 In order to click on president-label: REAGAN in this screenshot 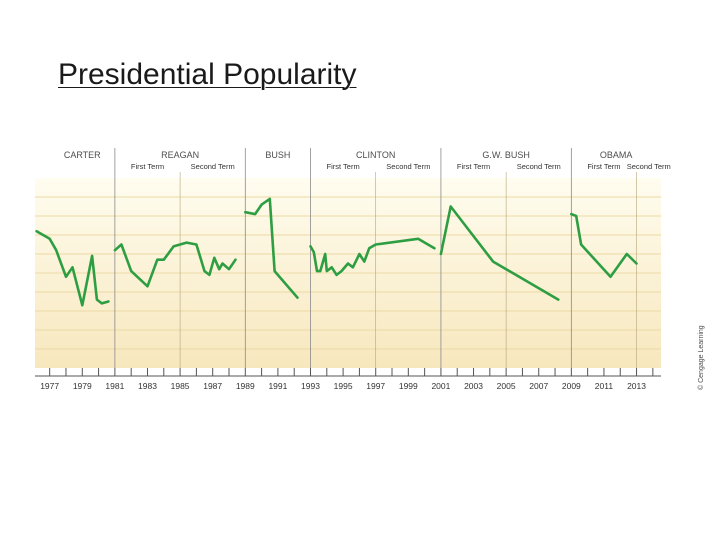, I will do `click(180, 155)`.